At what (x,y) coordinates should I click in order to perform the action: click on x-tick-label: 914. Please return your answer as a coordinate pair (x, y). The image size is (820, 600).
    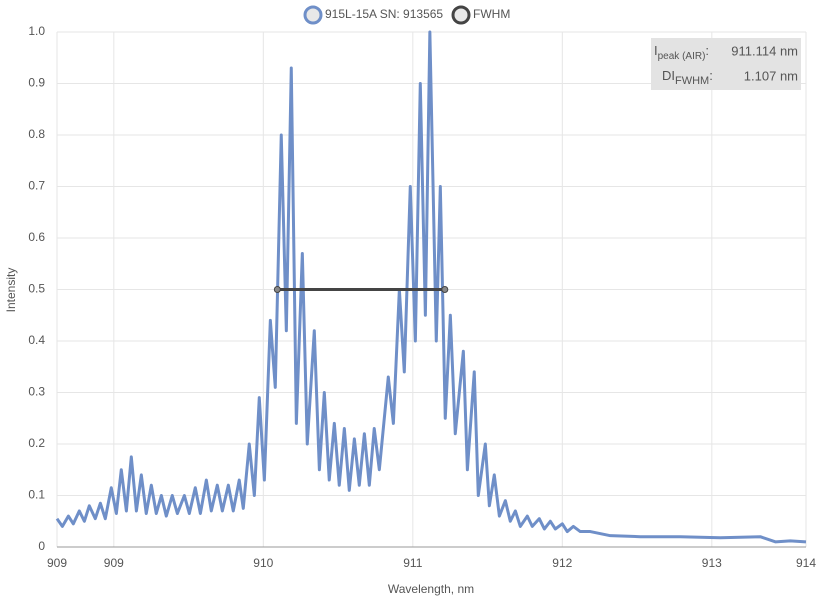
    Looking at the image, I should click on (806, 563).